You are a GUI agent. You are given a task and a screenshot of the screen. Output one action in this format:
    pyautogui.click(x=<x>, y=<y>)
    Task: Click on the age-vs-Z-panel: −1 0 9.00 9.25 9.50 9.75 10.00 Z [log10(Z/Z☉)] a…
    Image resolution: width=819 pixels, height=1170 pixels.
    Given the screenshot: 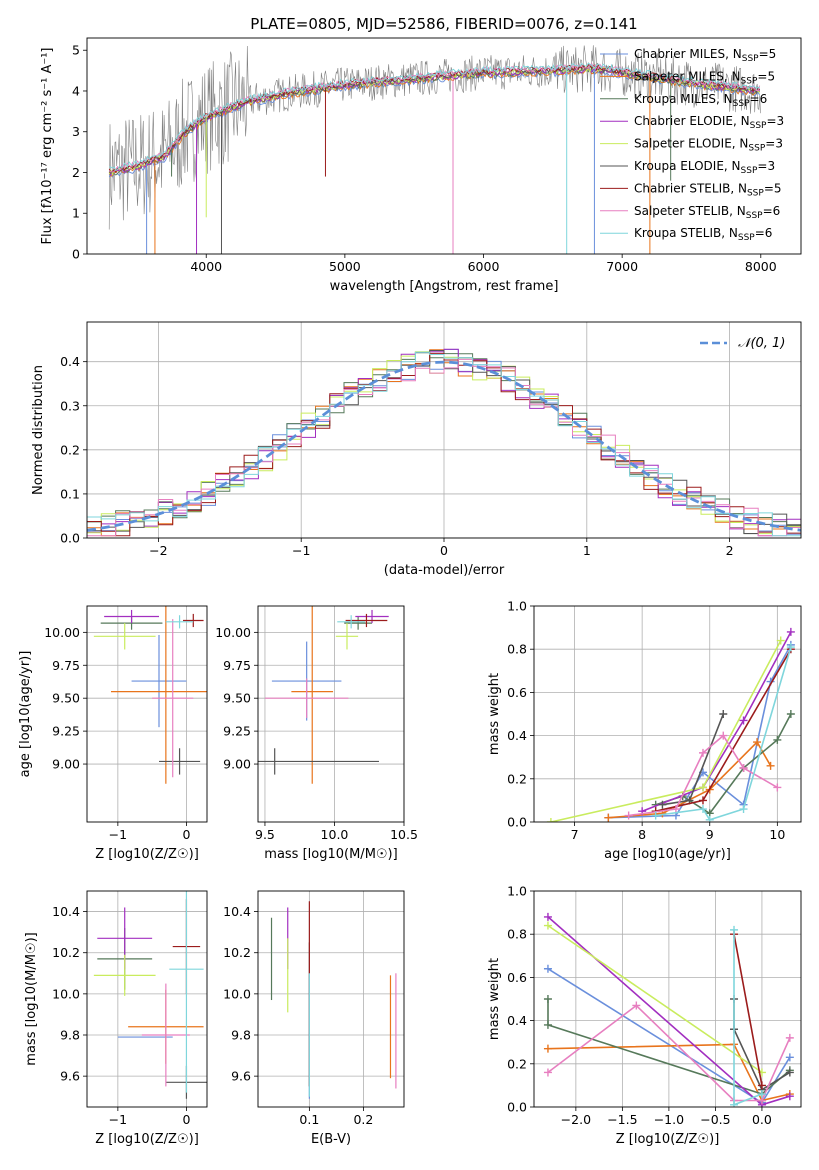 What is the action you would take?
    pyautogui.click(x=113, y=733)
    